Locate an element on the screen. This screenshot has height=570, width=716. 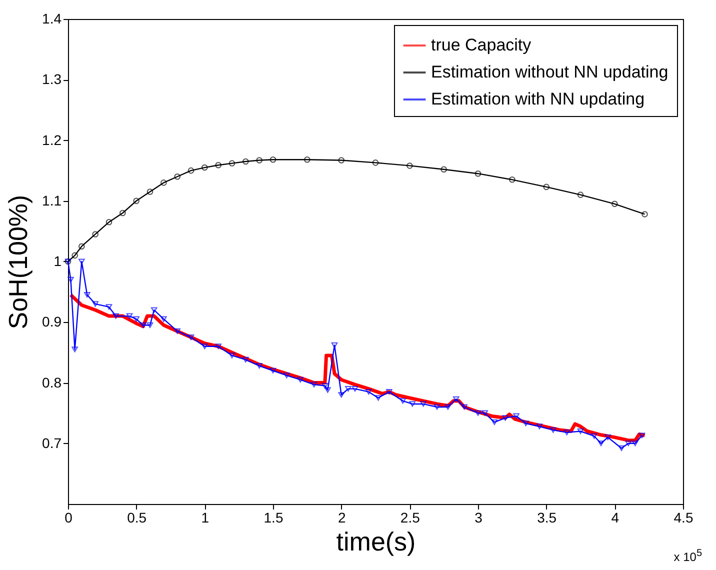
y-axis-title: SoH(100%) is located at coordinates (18, 262).